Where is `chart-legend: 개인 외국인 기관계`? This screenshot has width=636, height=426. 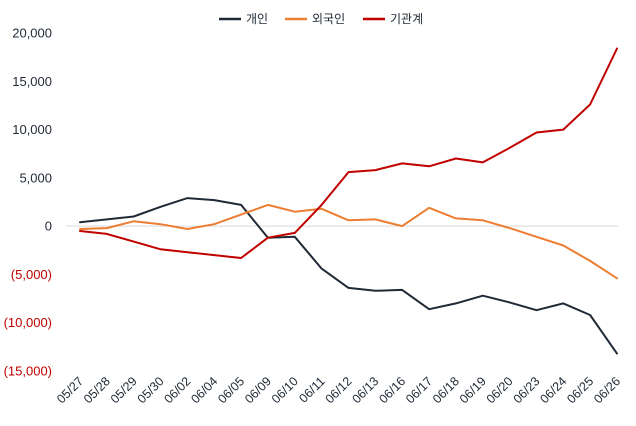 chart-legend: 개인 외국인 기관계 is located at coordinates (321, 19).